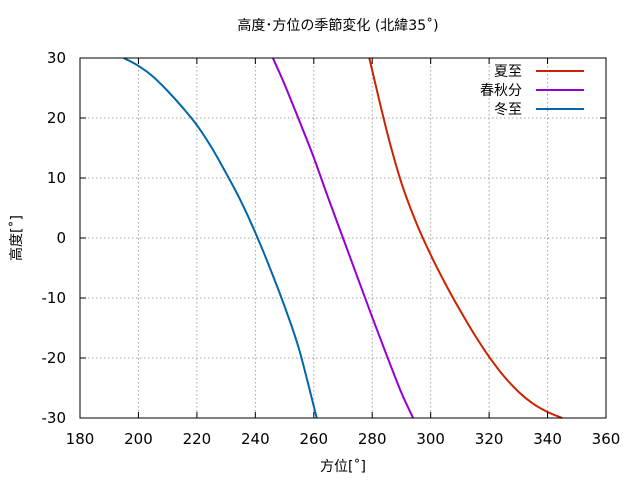 The image size is (640, 480). Describe the element at coordinates (430, 439) in the screenshot. I see `x-tick-label: 300` at that location.